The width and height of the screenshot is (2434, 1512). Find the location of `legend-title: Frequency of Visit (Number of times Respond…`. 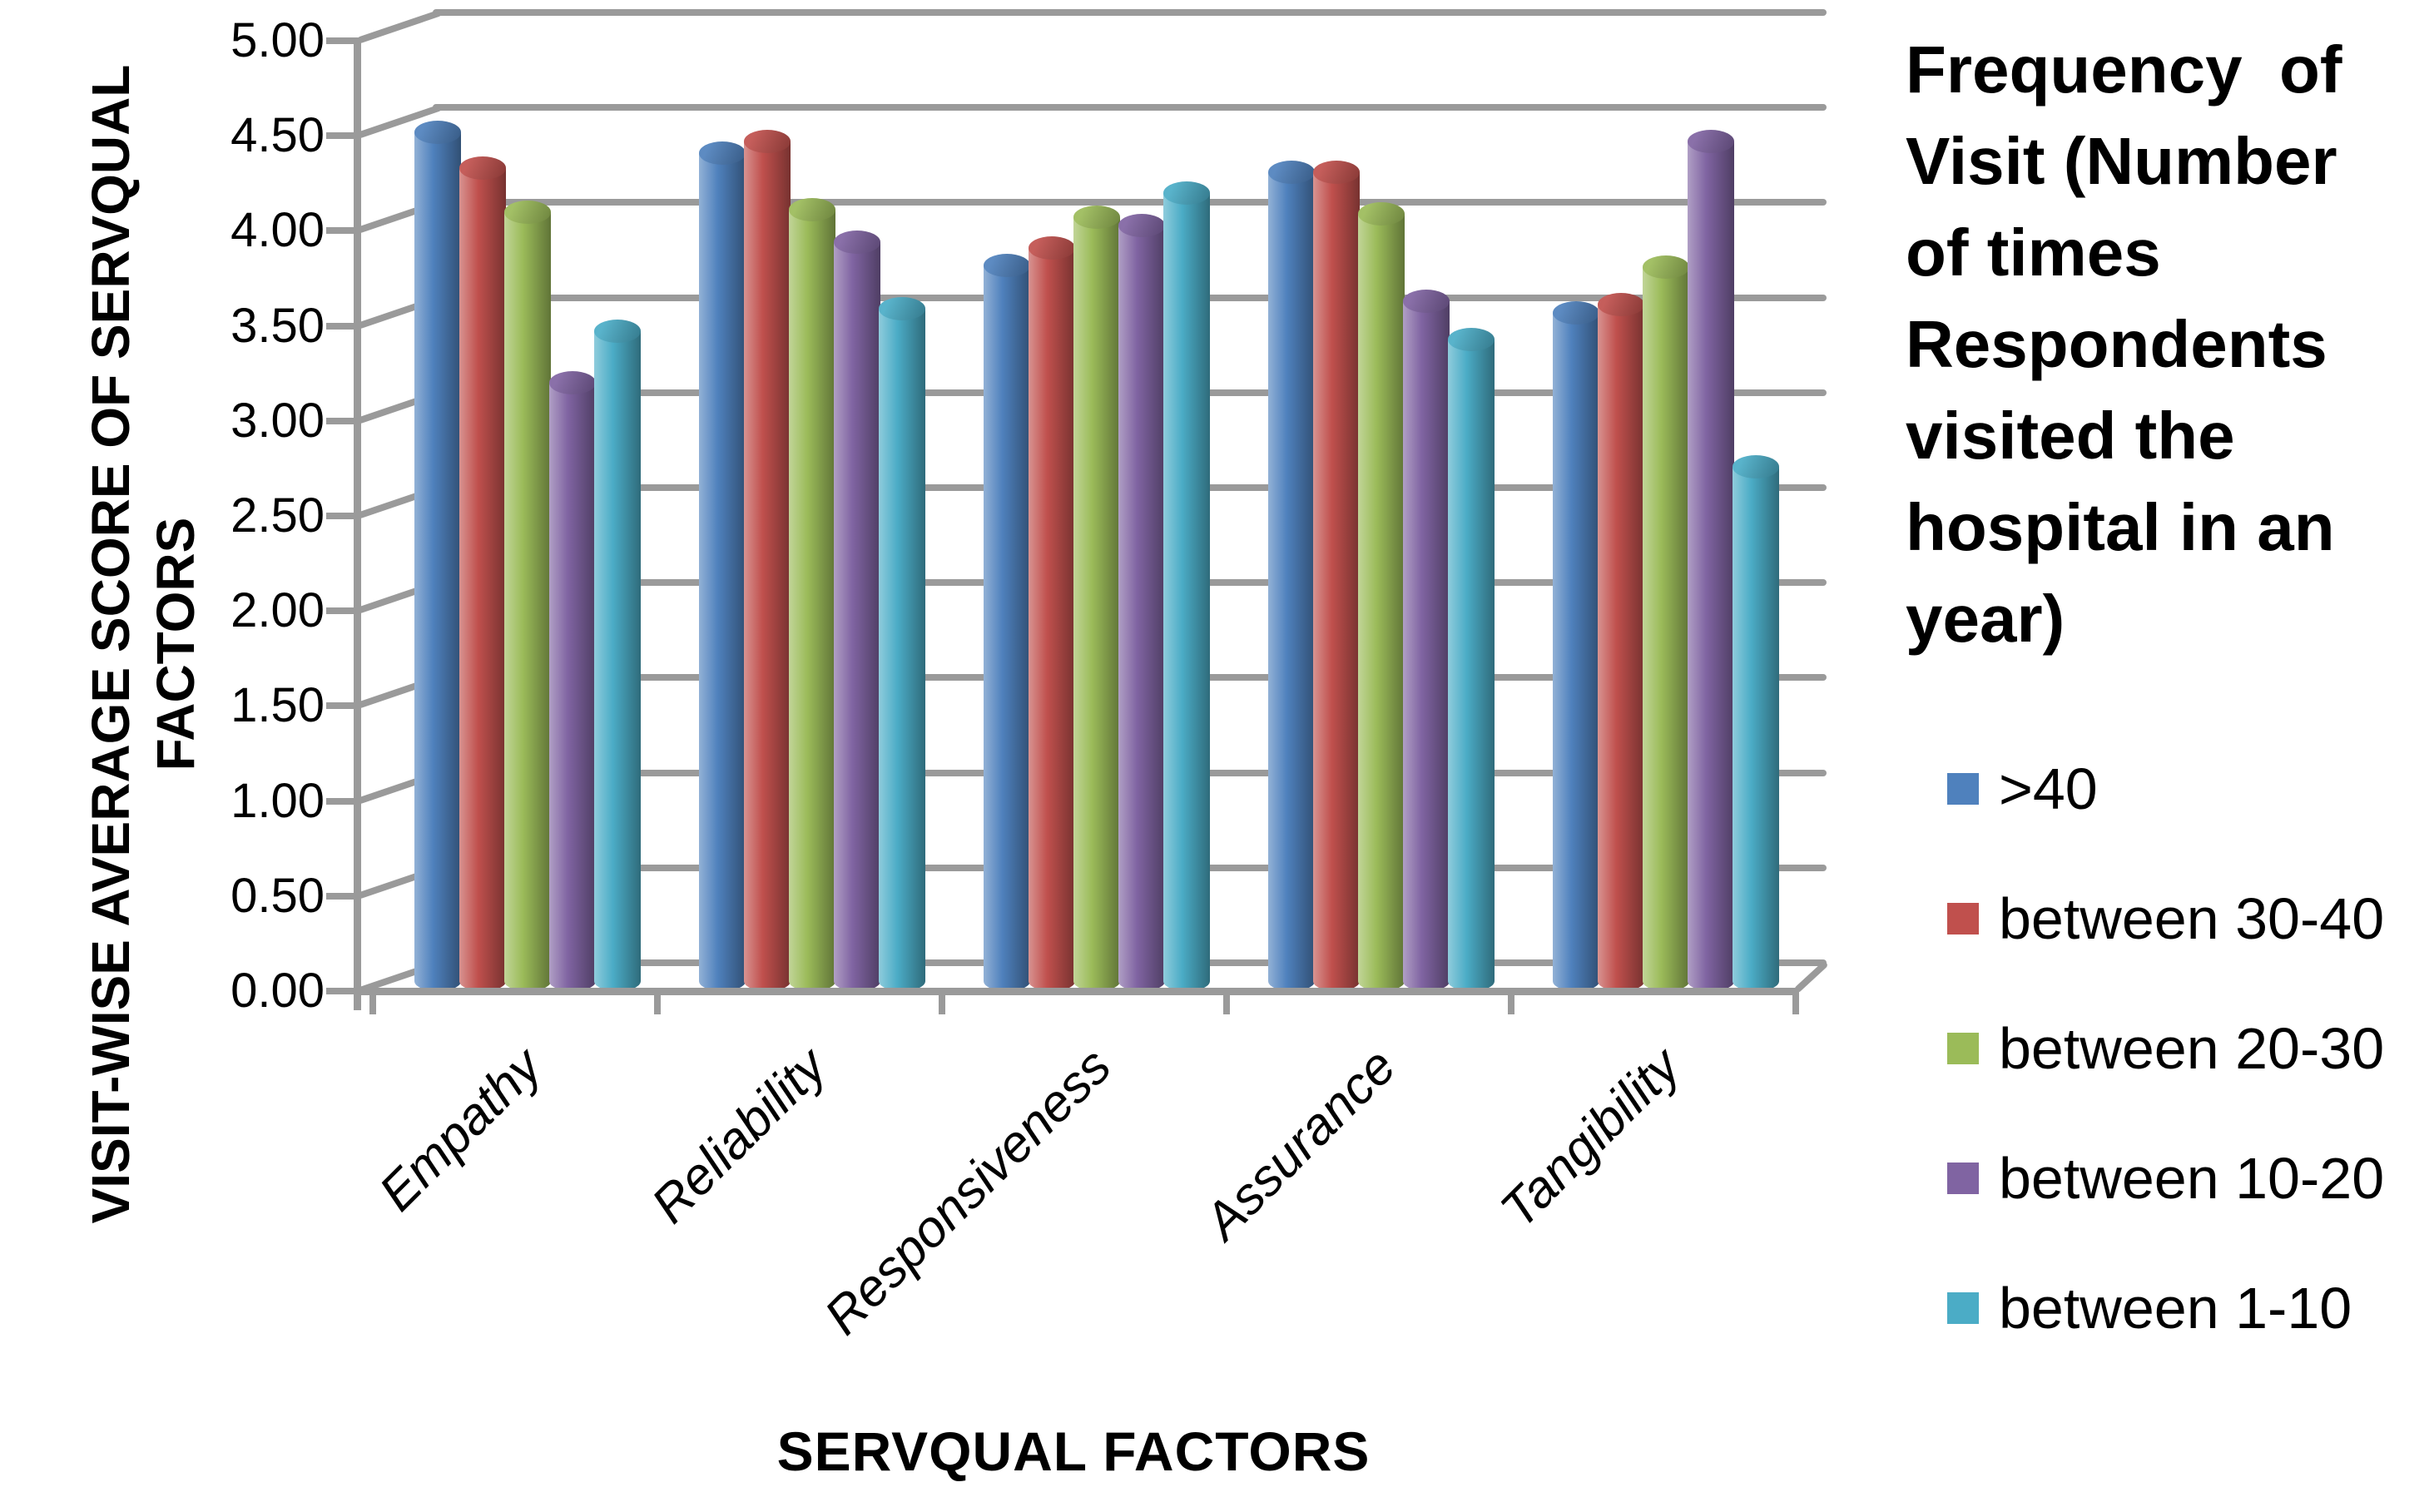

legend-title: Frequency of Visit (Number of times Respond… is located at coordinates (2170, 344).